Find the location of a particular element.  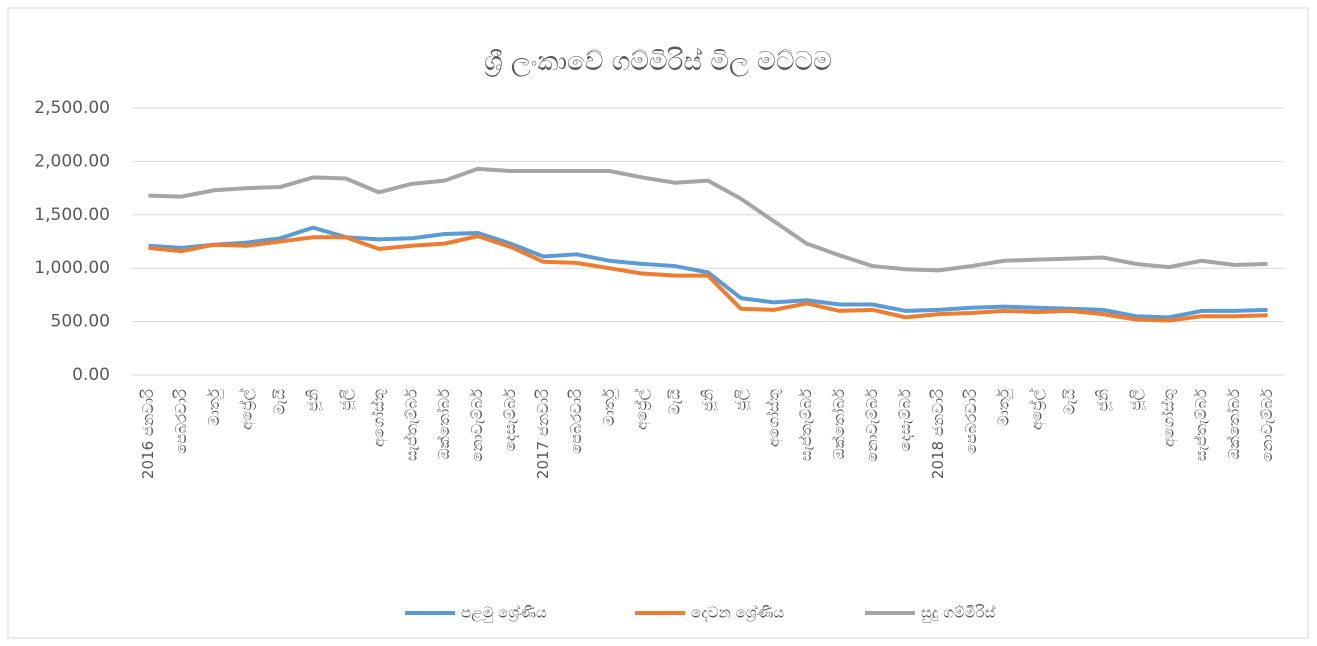

y-tick-label: 2,500.00 is located at coordinates (72, 108).